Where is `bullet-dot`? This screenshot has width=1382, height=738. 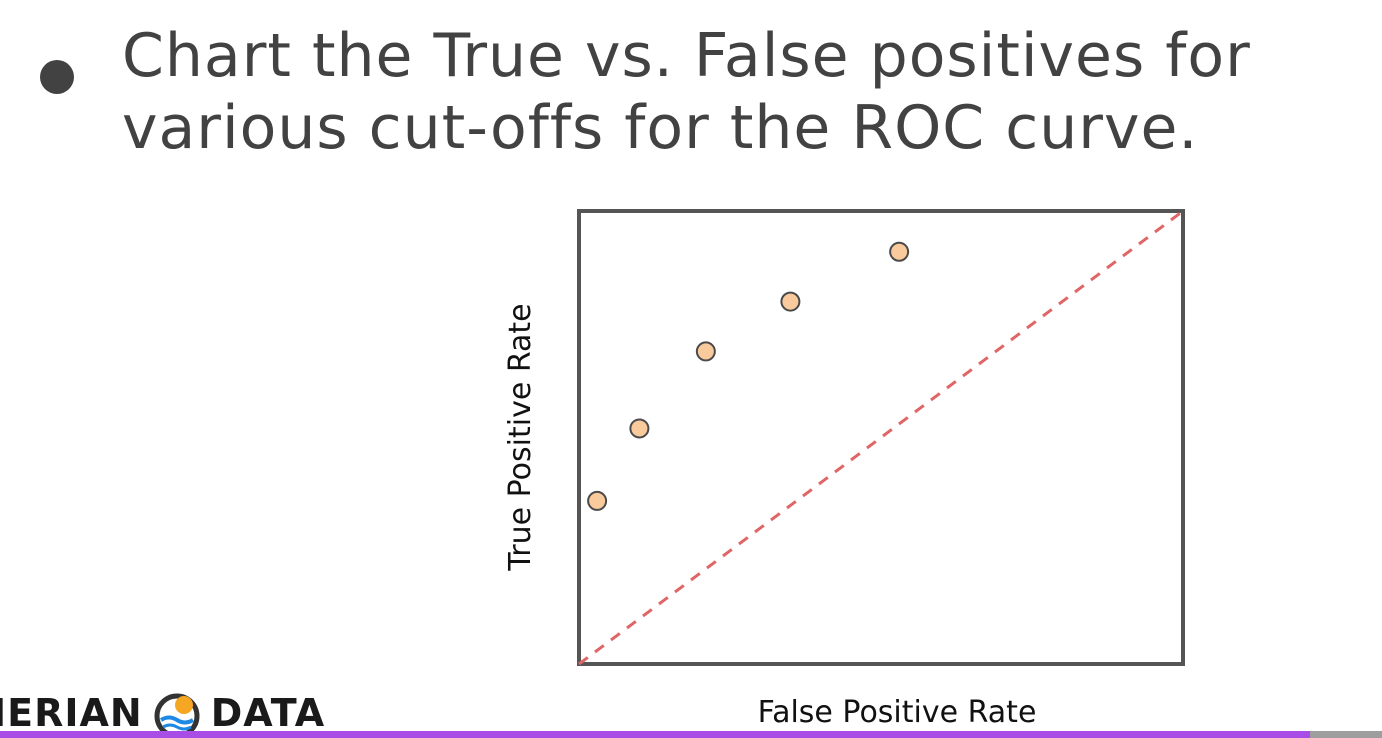
bullet-dot is located at coordinates (57, 77).